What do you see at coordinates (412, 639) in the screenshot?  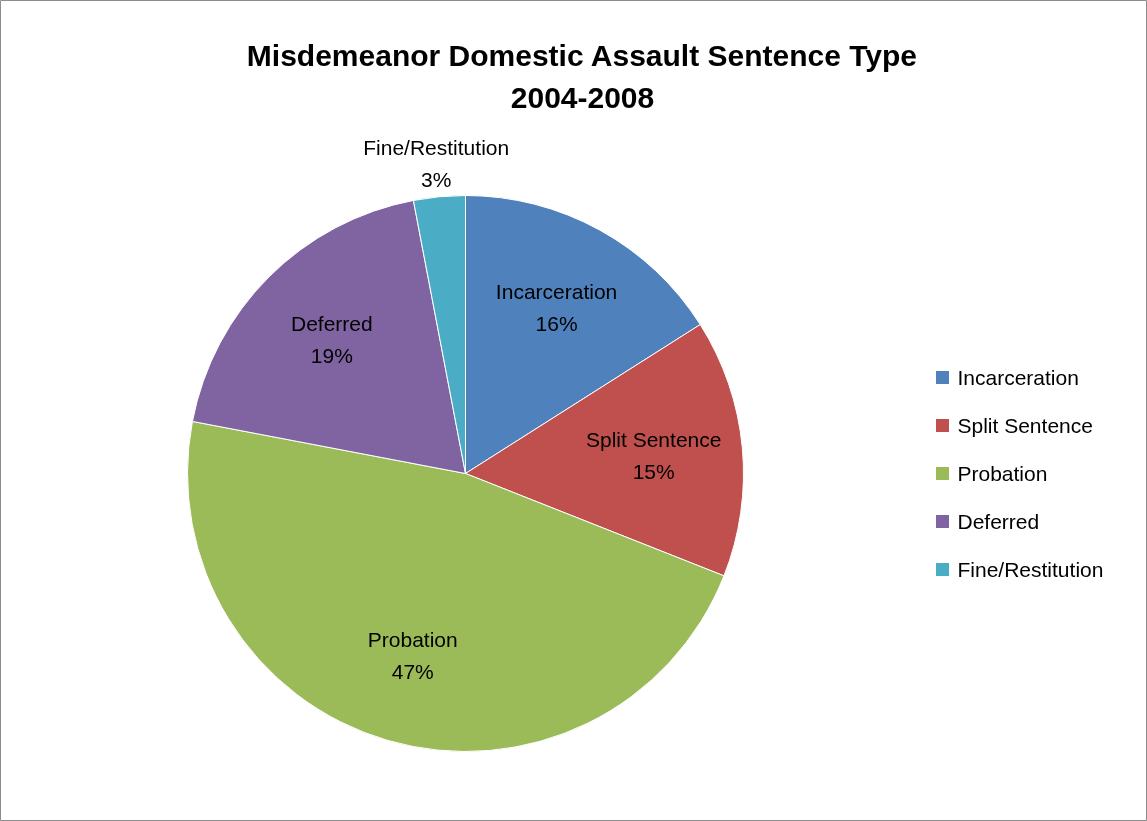 I see `slice-label: Probation` at bounding box center [412, 639].